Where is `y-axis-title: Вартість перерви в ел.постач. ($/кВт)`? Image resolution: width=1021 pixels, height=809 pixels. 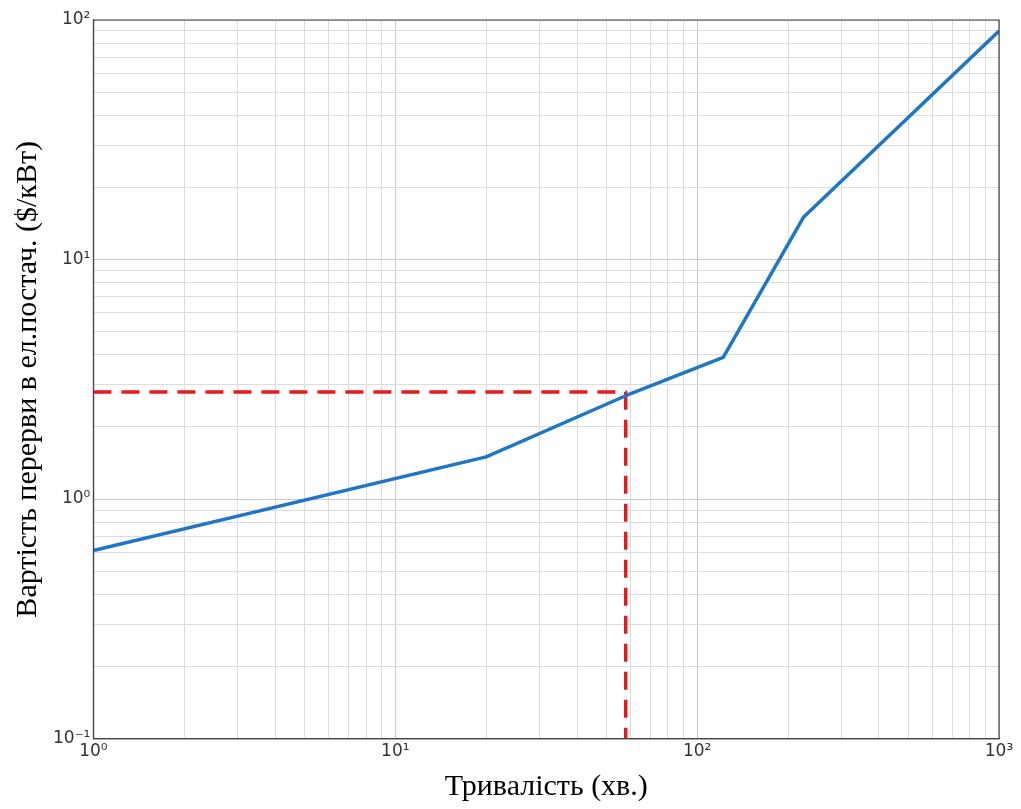
y-axis-title: Вартість перерви в ел.постач. ($/кВт) is located at coordinates (25, 379).